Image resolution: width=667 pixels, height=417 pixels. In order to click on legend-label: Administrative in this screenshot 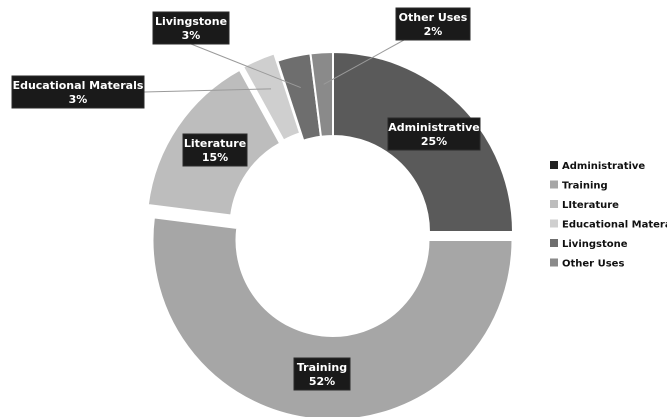, I will do `click(603, 166)`.